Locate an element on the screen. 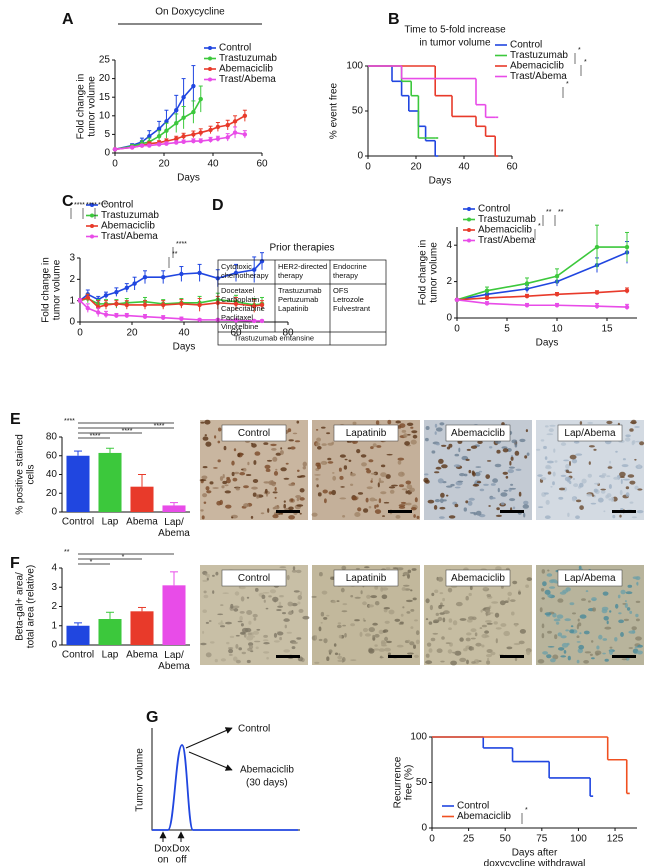 The width and height of the screenshot is (654, 866). x-tick-label: 60 is located at coordinates (262, 164).